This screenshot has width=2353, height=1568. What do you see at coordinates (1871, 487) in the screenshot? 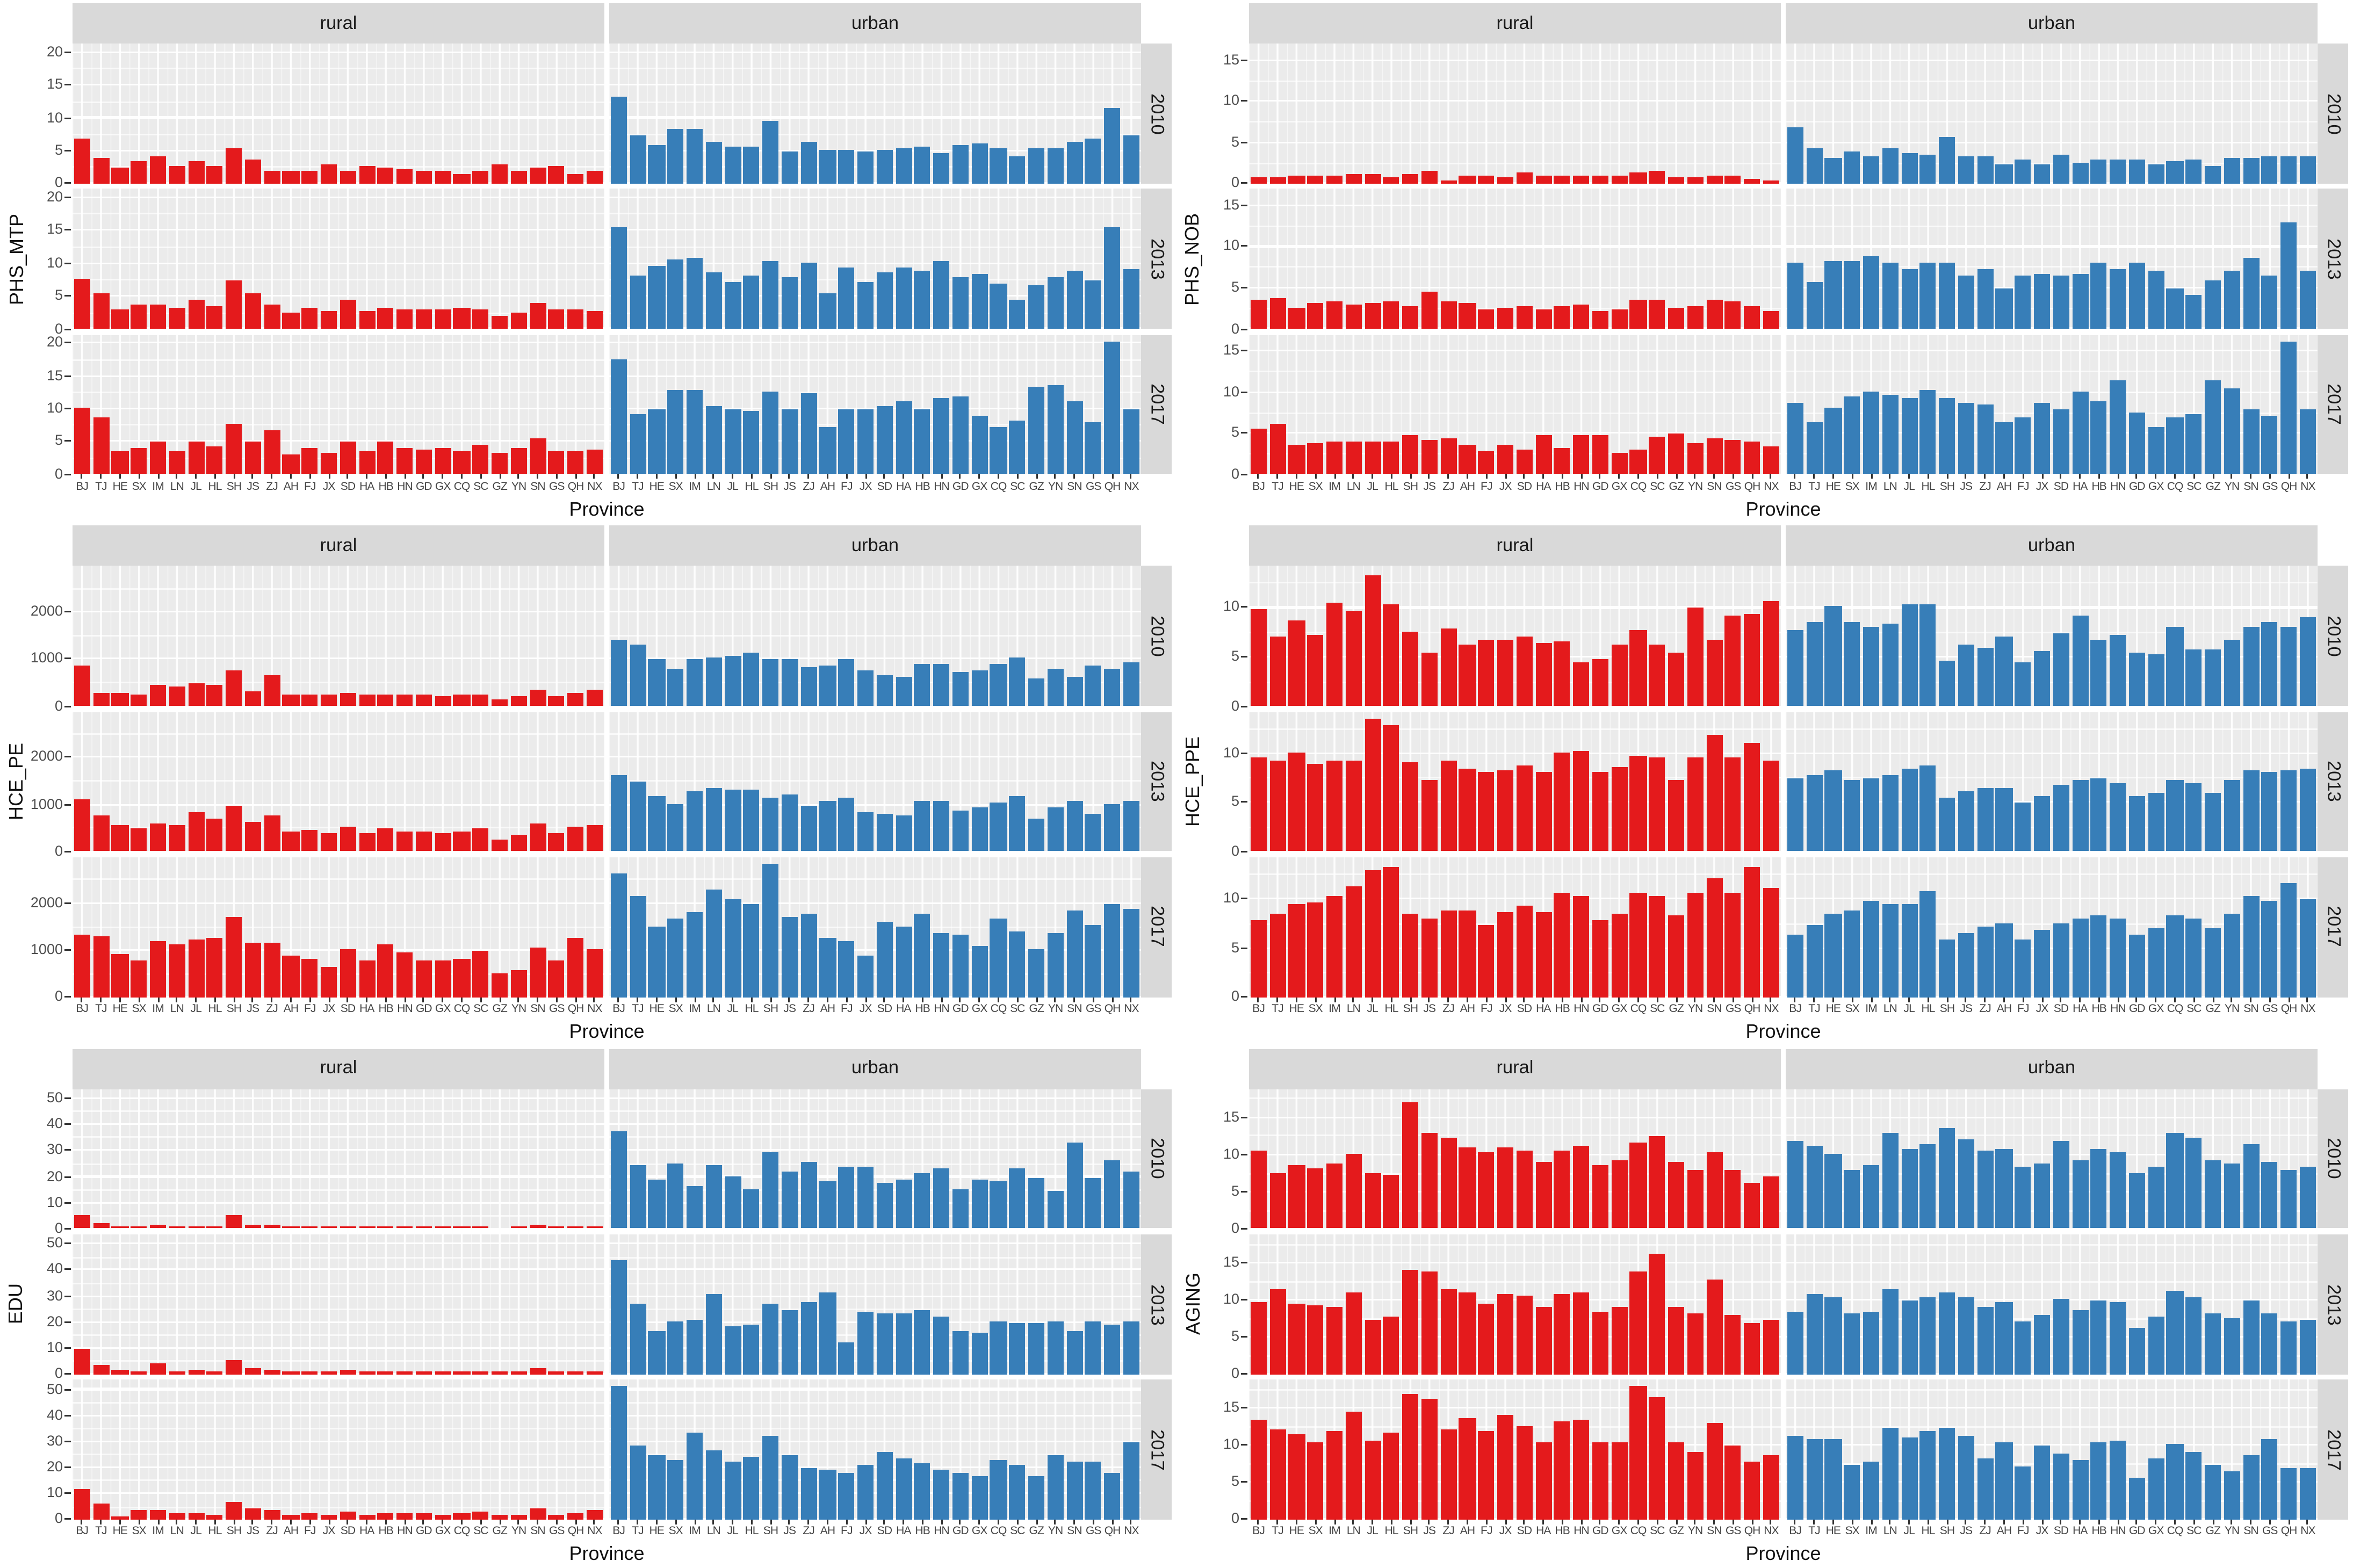
I see `x-tick-label: IM` at bounding box center [1871, 487].